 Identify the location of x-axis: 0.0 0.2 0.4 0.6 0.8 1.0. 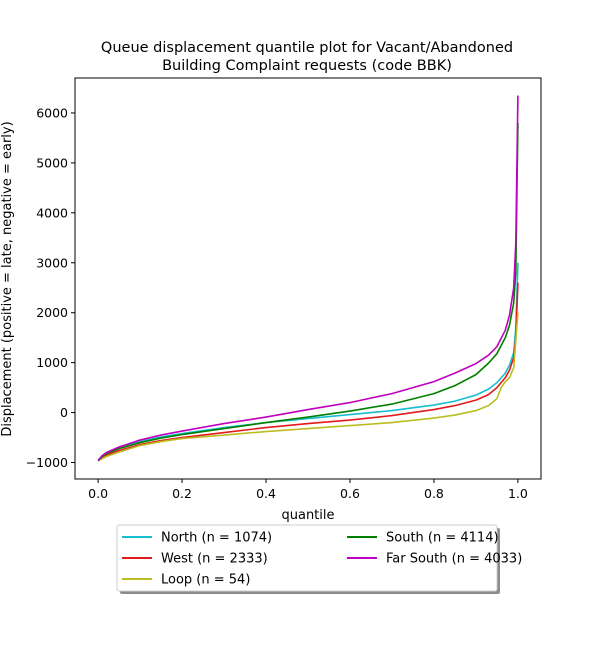
(308, 490).